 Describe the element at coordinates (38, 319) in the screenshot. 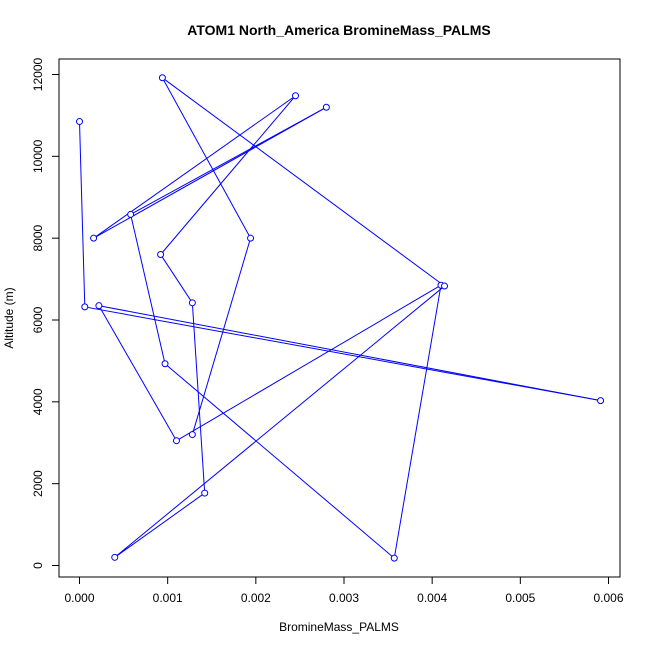

I see `y-tick-label: 6000` at that location.